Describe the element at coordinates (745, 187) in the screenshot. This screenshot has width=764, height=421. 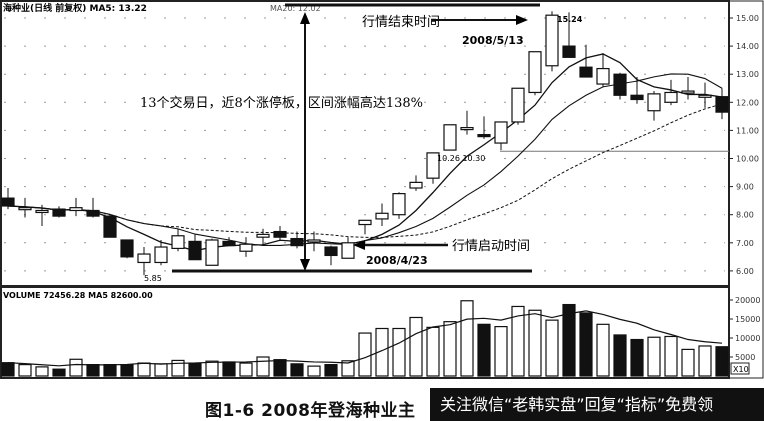
I see `price-tick-label: 9.00` at that location.